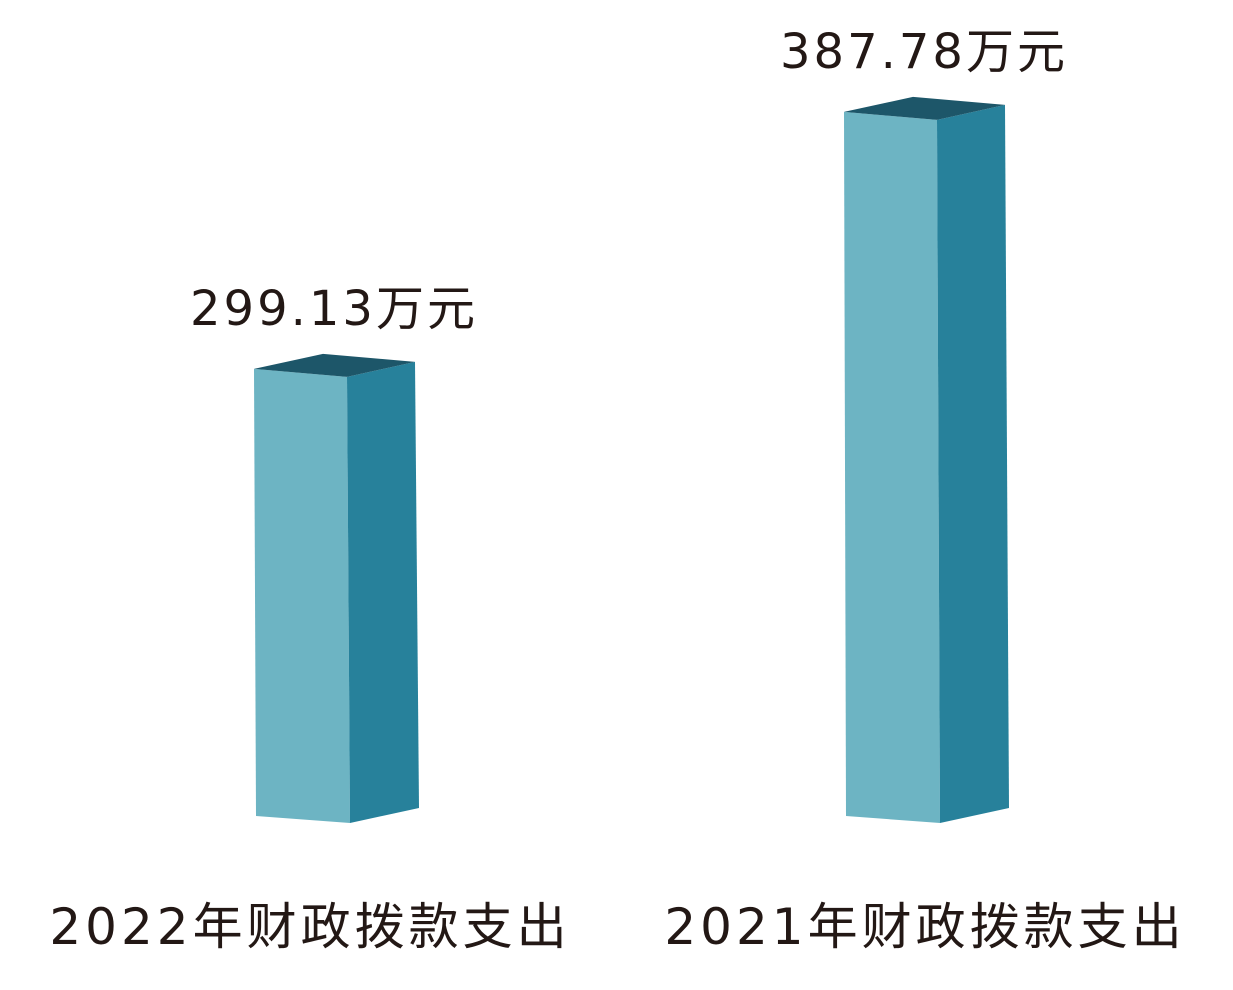  I want to click on category-label-1: 2021年财政拨款支出, so click(924, 927).